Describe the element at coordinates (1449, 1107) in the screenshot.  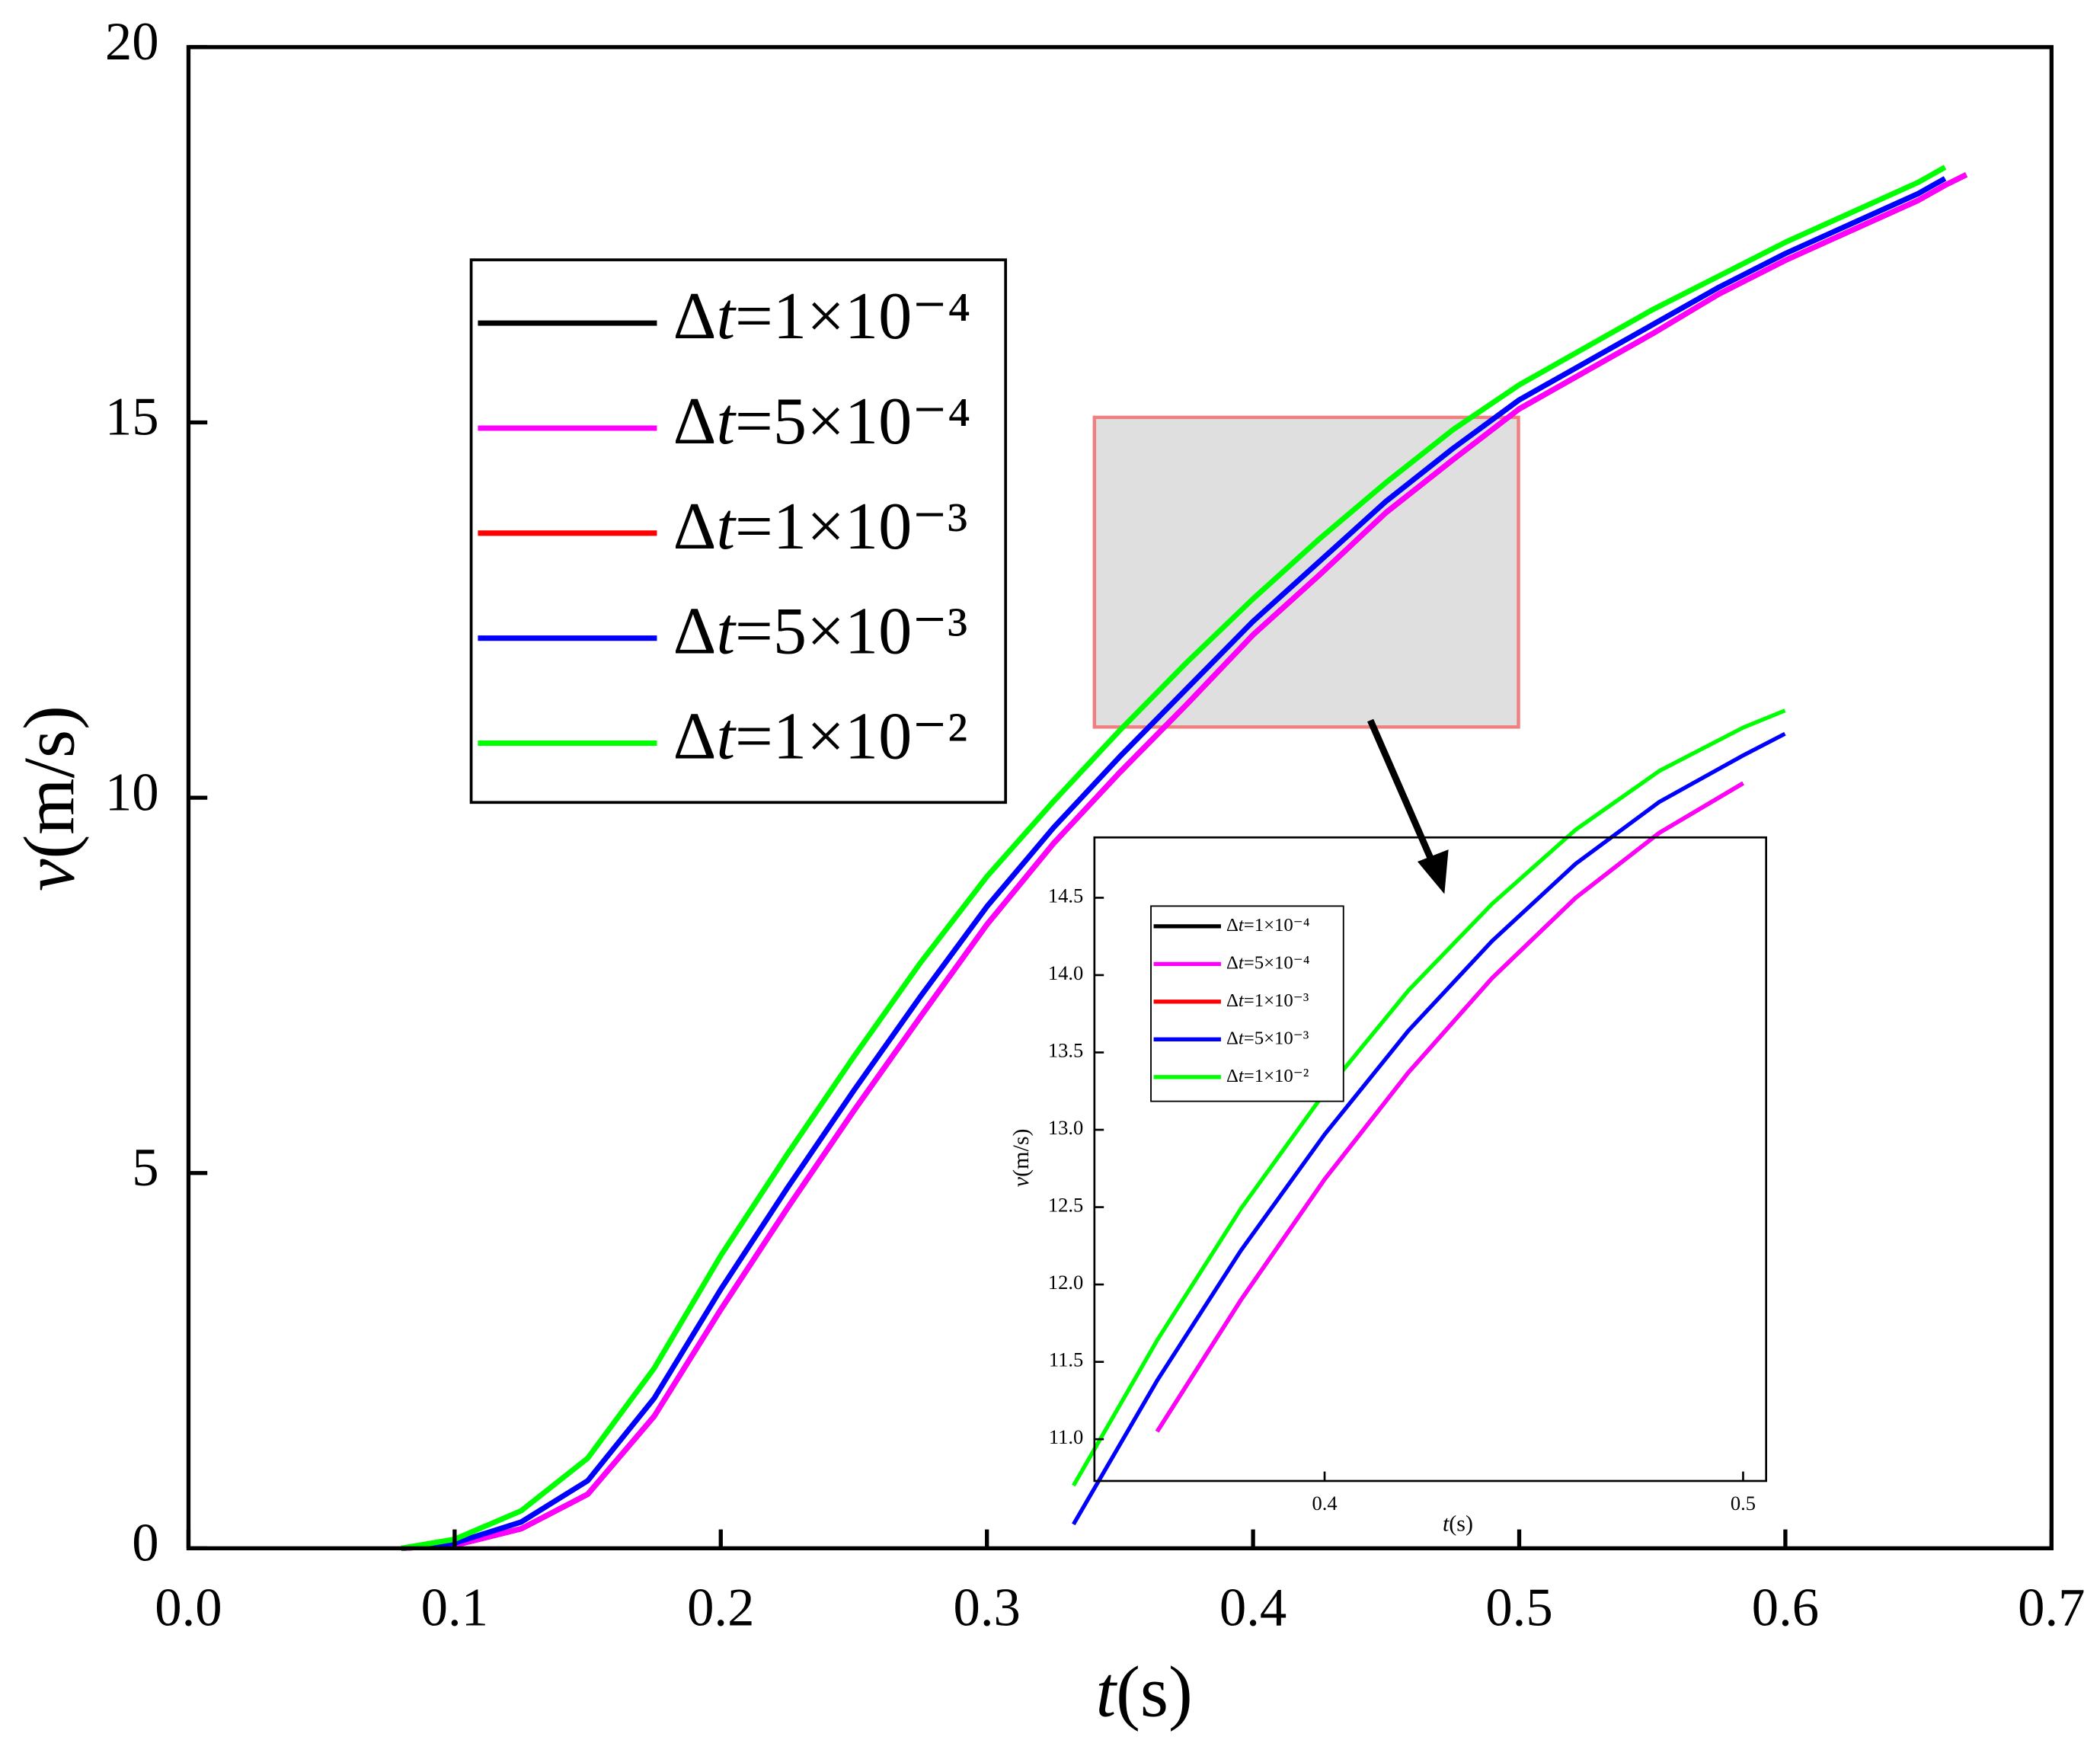
I see `series-line` at that location.